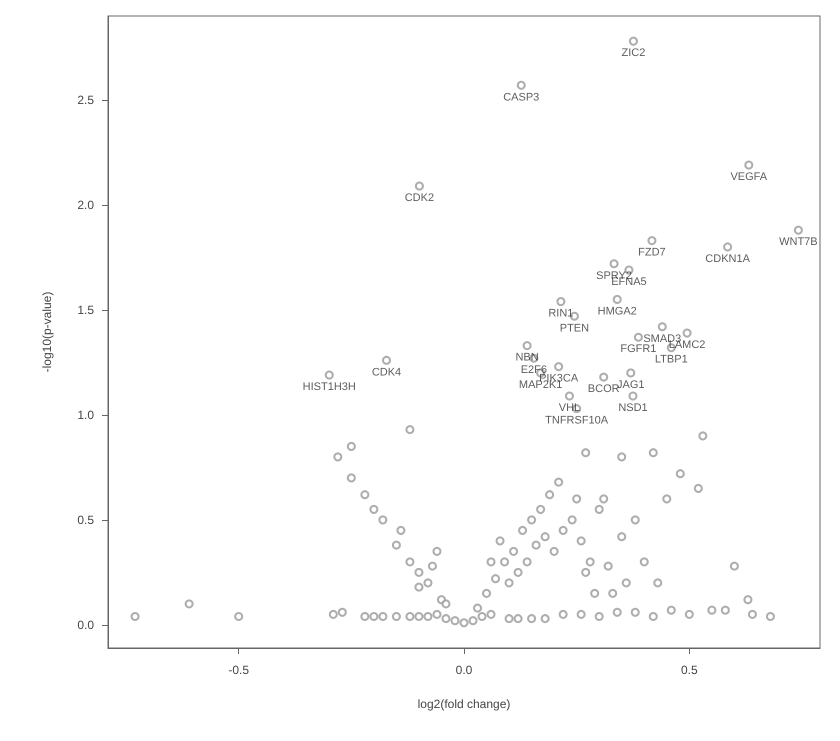 This screenshot has height=741, width=840. Describe the element at coordinates (617, 311) in the screenshot. I see `data-label: HMGA2` at that location.